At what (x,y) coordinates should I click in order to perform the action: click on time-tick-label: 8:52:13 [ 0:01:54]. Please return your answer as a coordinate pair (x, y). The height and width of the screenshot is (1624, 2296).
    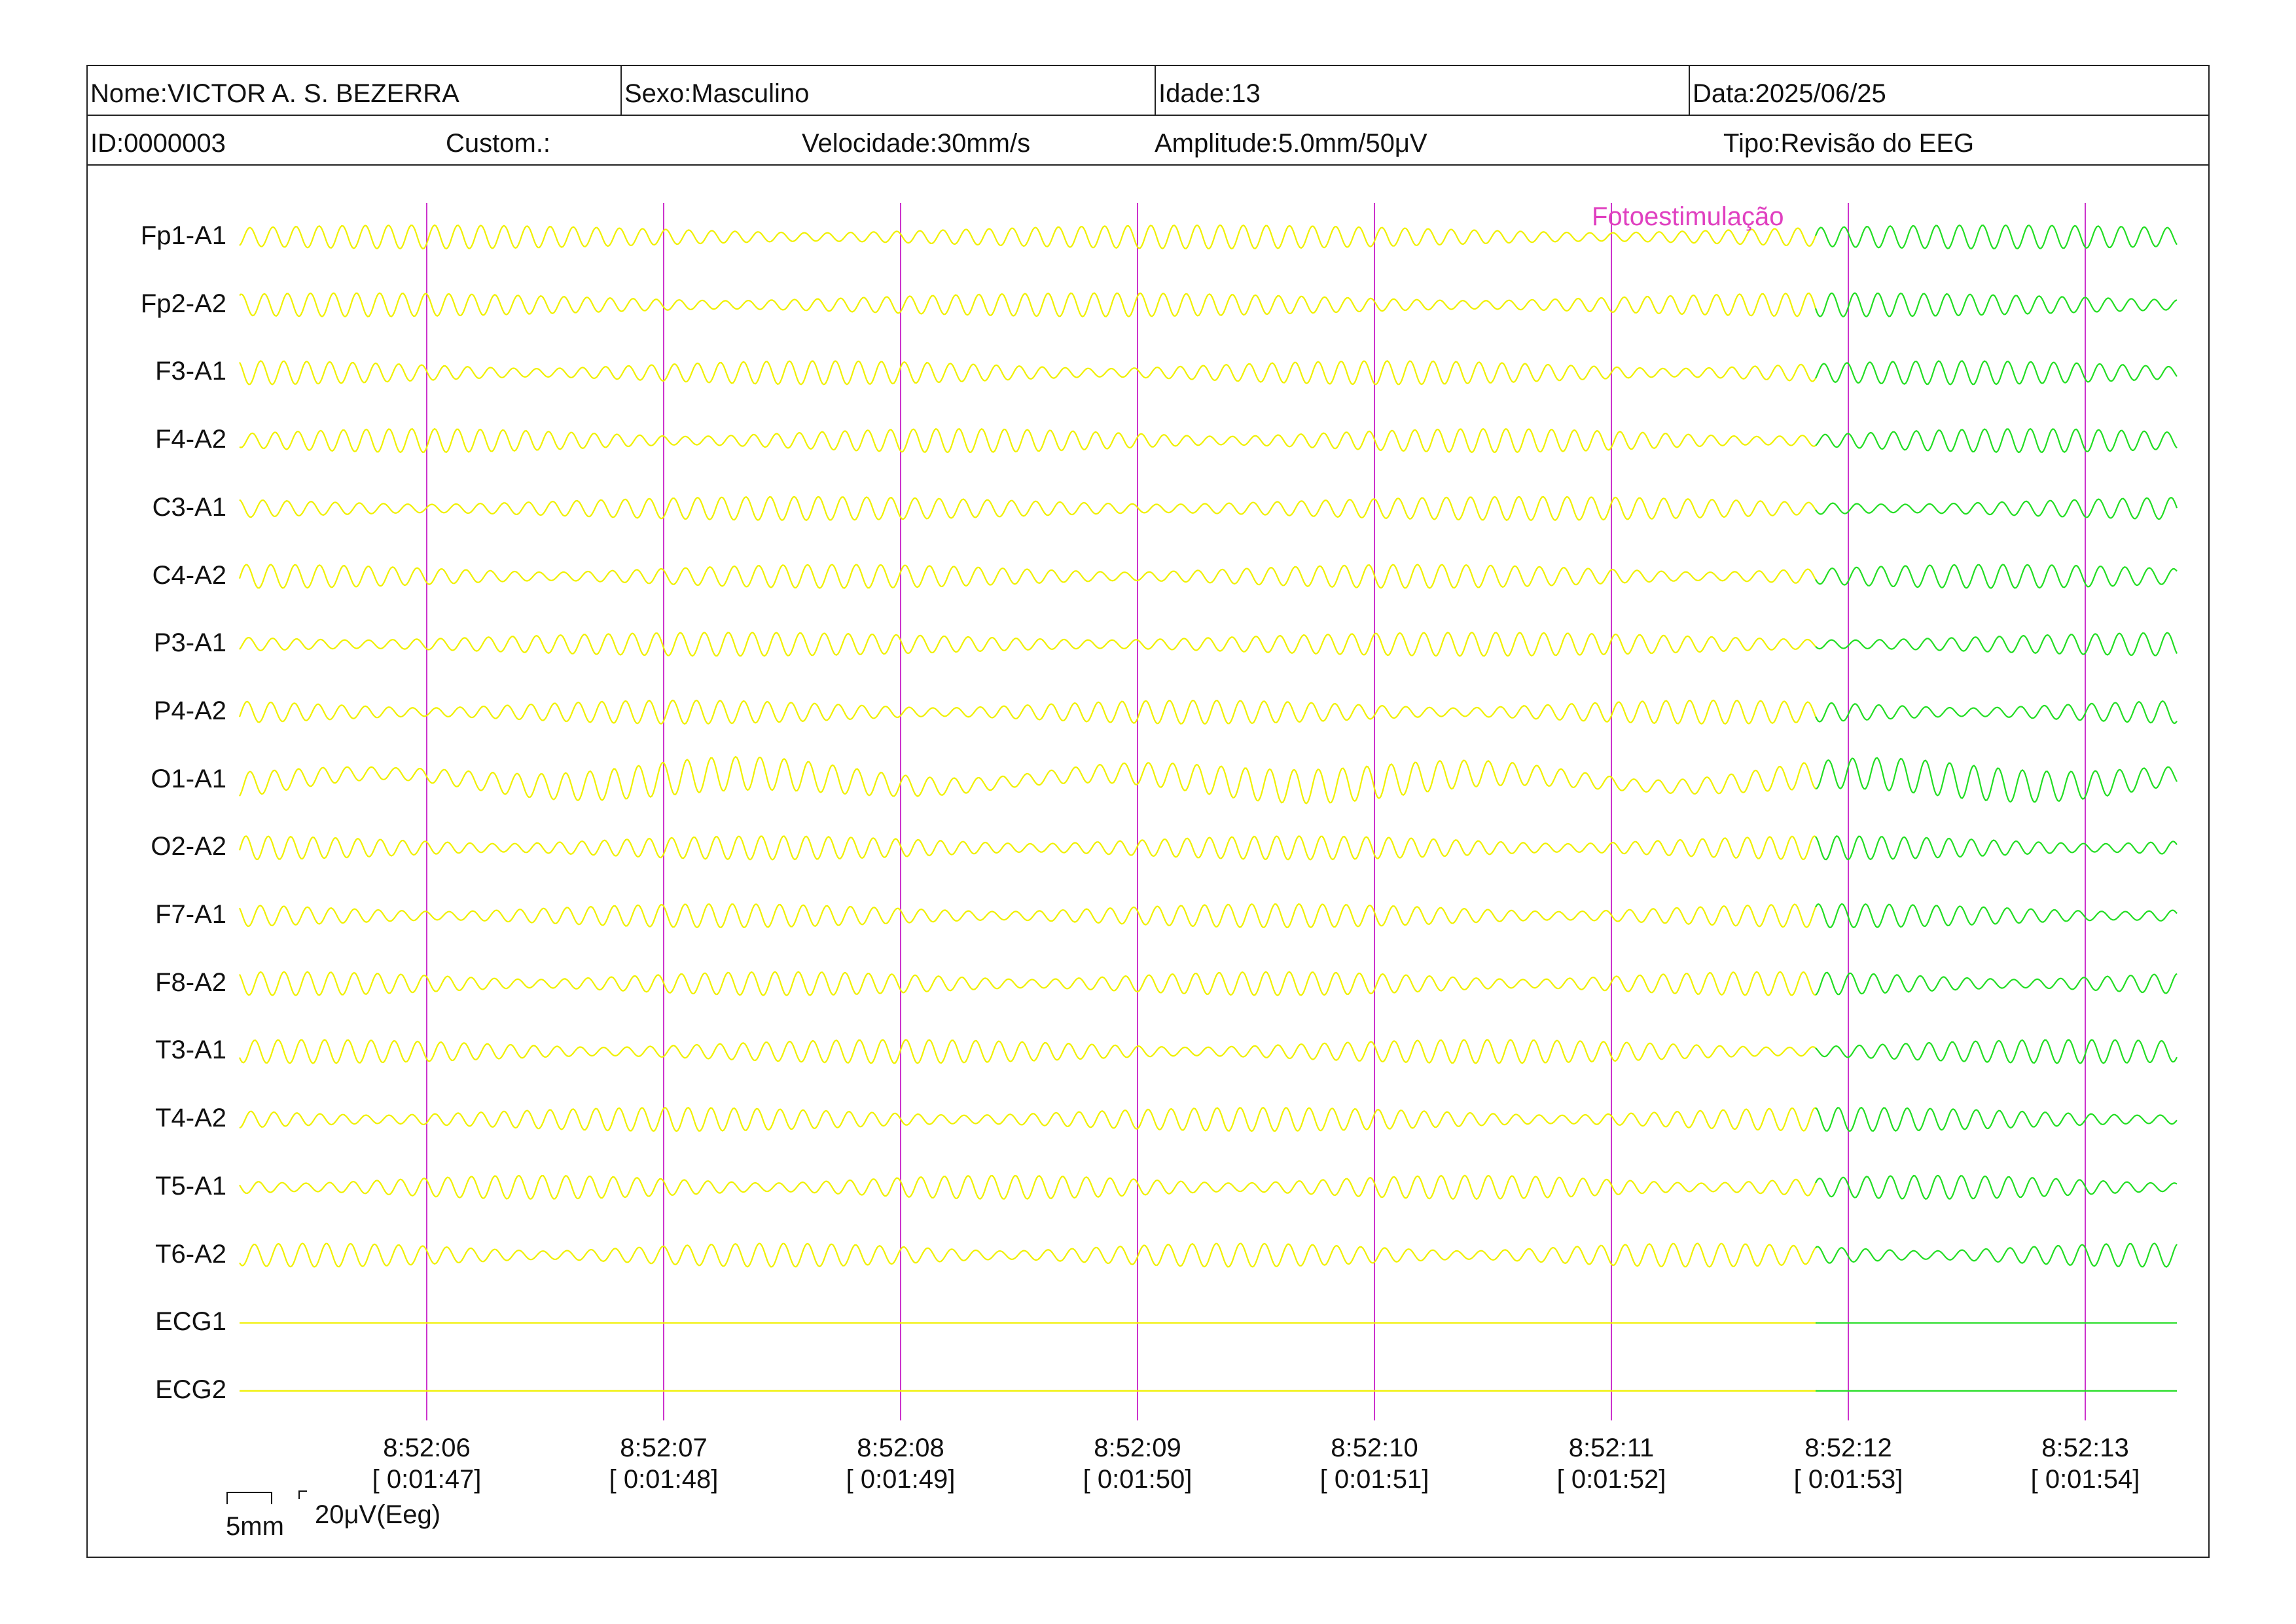
    Looking at the image, I should click on (2085, 1463).